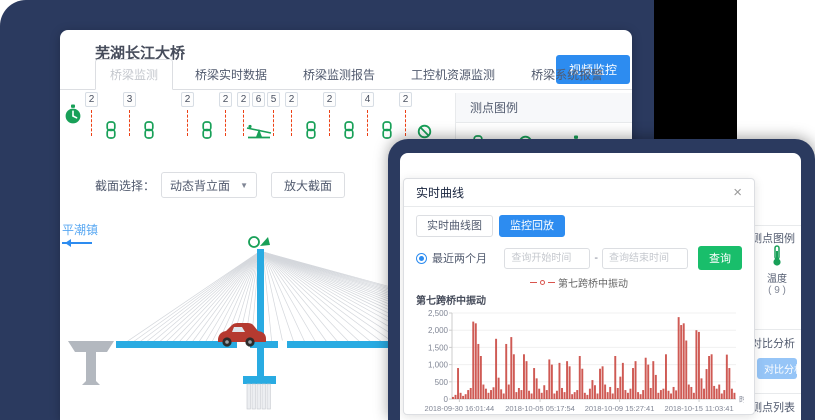  I want to click on sensor-count-badge: 5, so click(273, 99).